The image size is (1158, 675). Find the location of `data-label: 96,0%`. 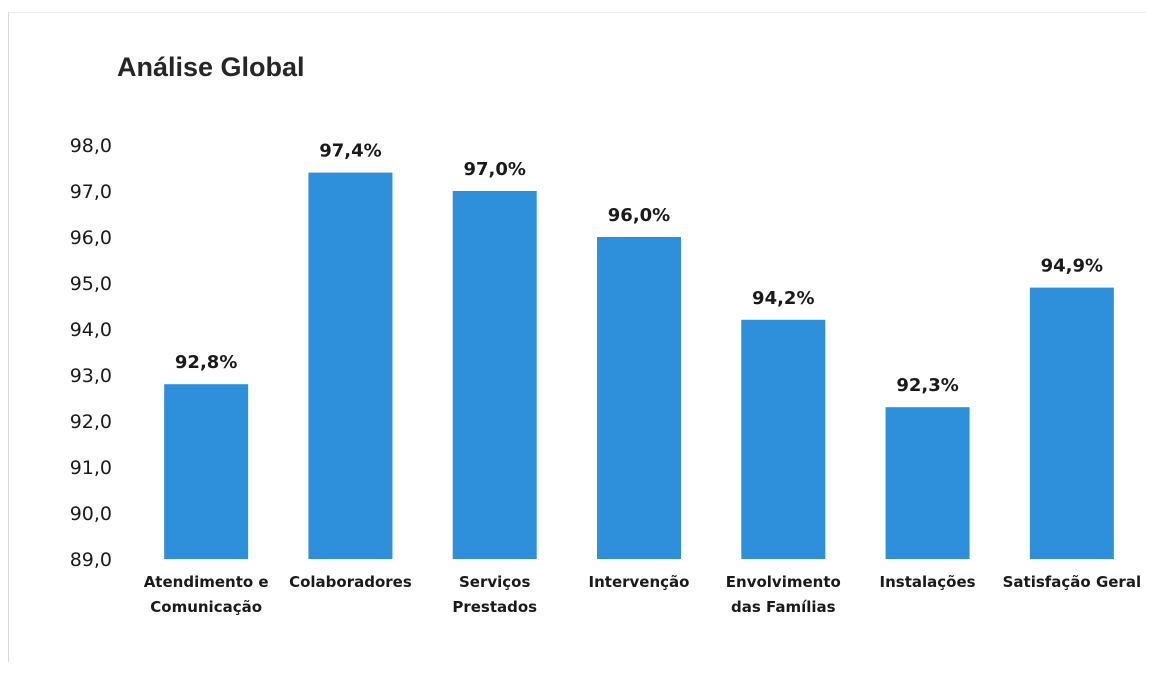

data-label: 96,0% is located at coordinates (639, 215).